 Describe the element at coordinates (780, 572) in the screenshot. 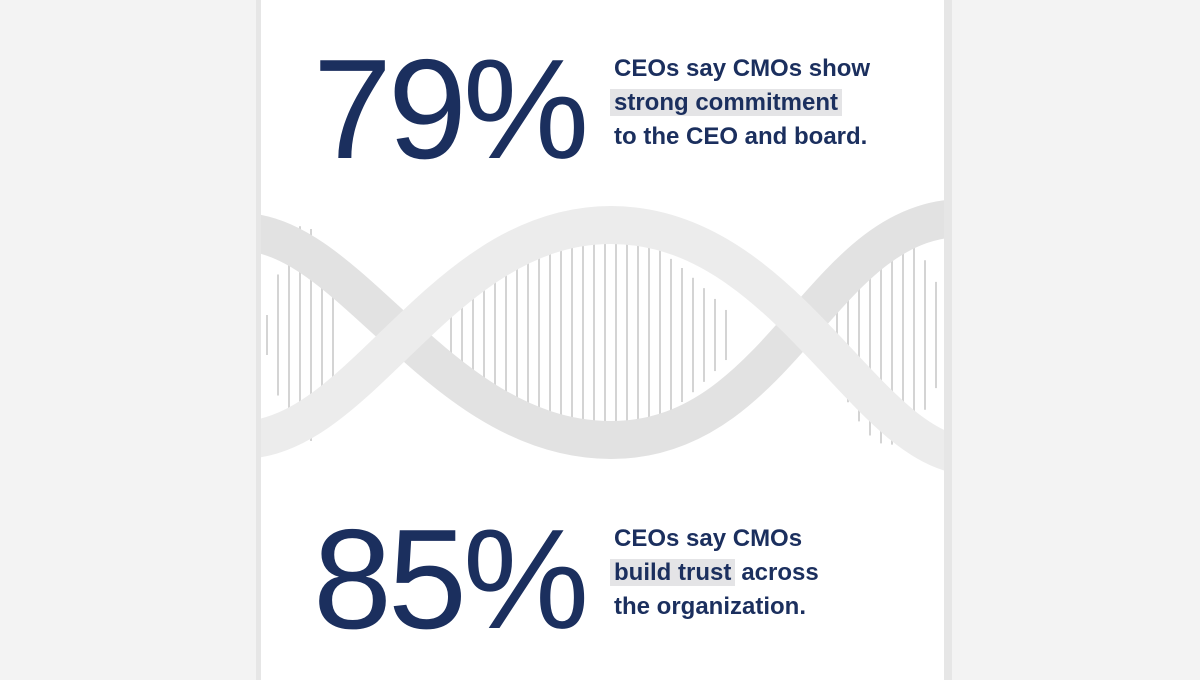

I see `text: across` at that location.